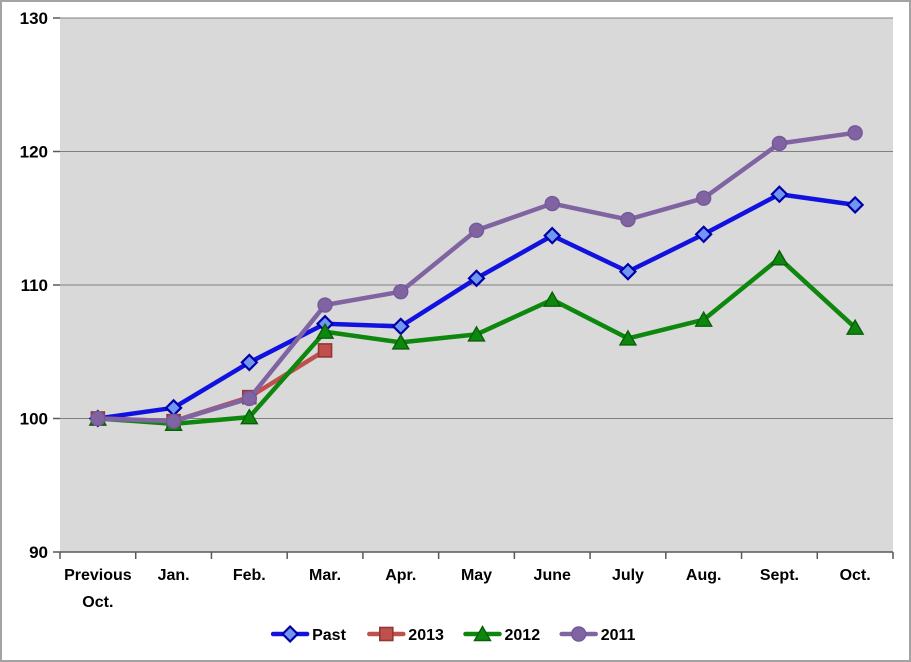 The width and height of the screenshot is (911, 662). I want to click on legend-marker-2013, so click(386, 634).